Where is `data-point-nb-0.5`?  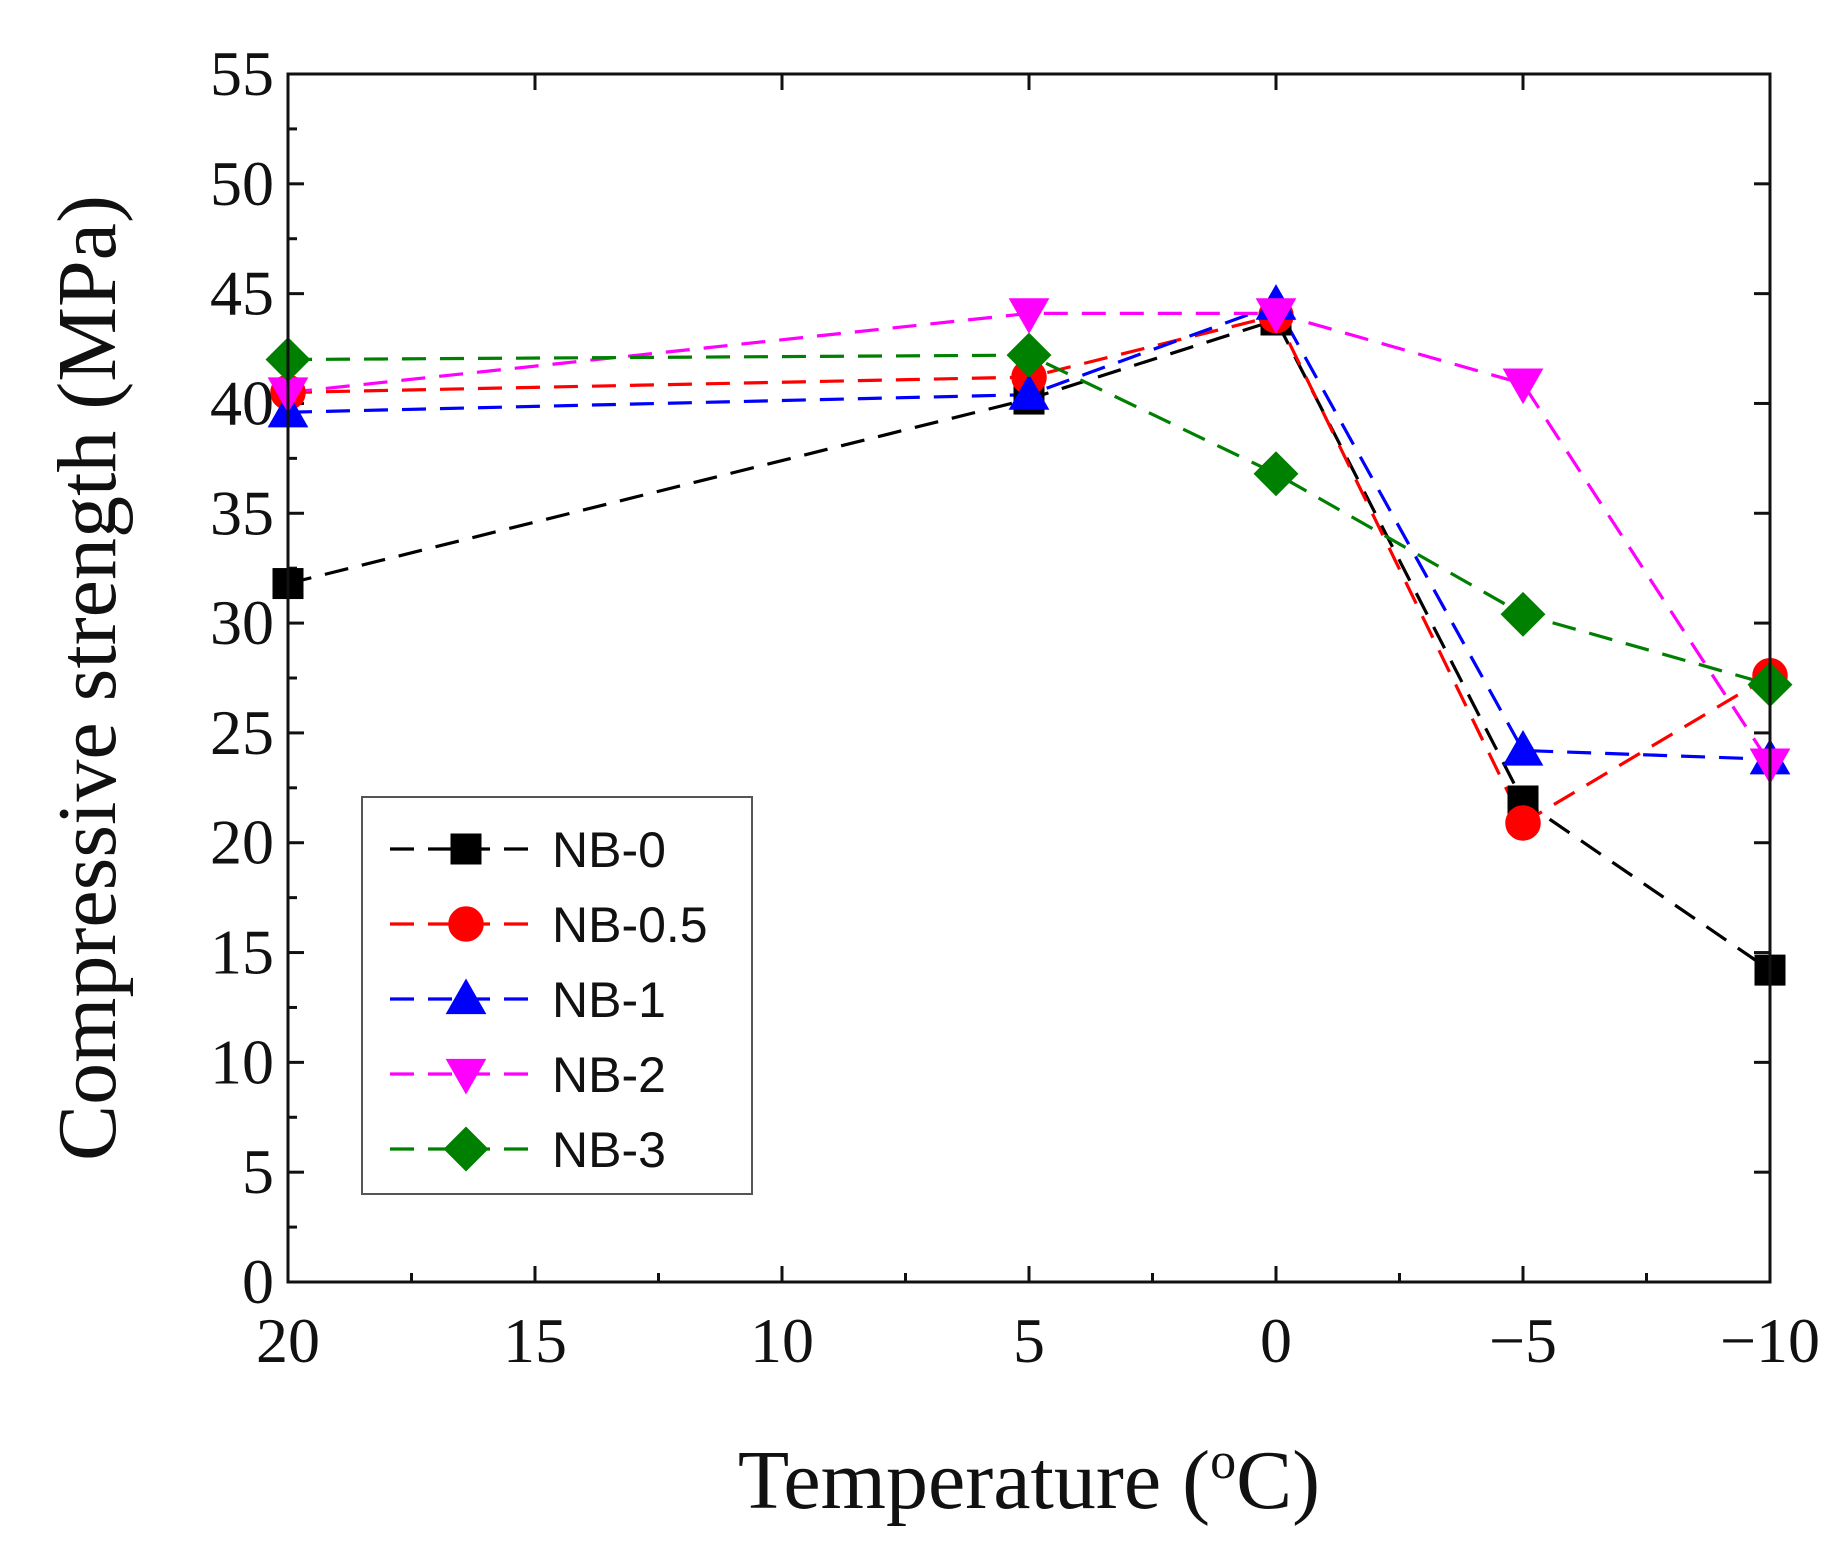 data-point-nb-0.5 is located at coordinates (1523, 823).